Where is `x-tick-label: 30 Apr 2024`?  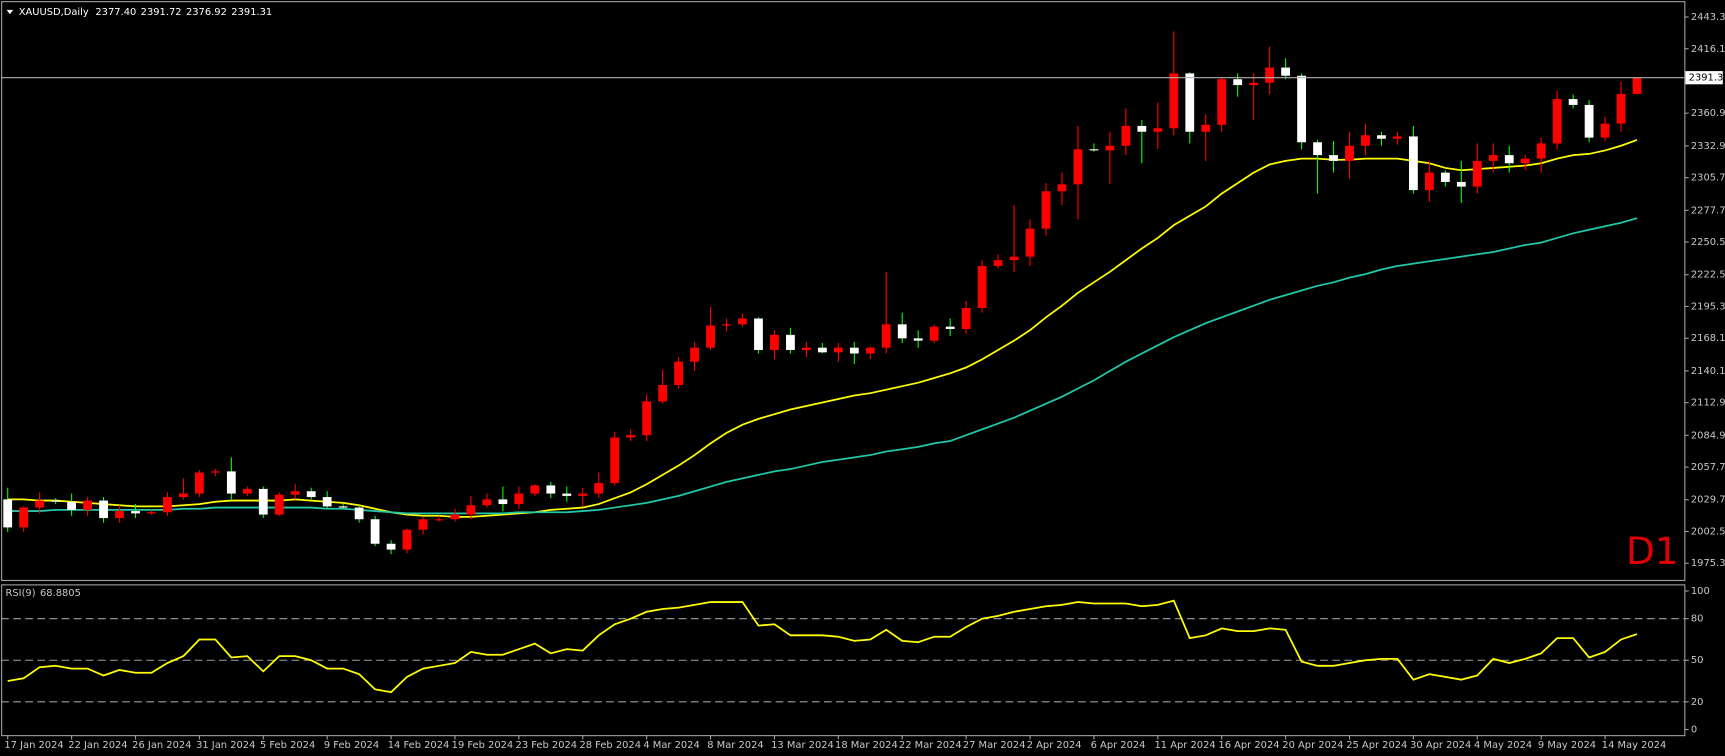
x-tick-label: 30 Apr 2024 is located at coordinates (1440, 745).